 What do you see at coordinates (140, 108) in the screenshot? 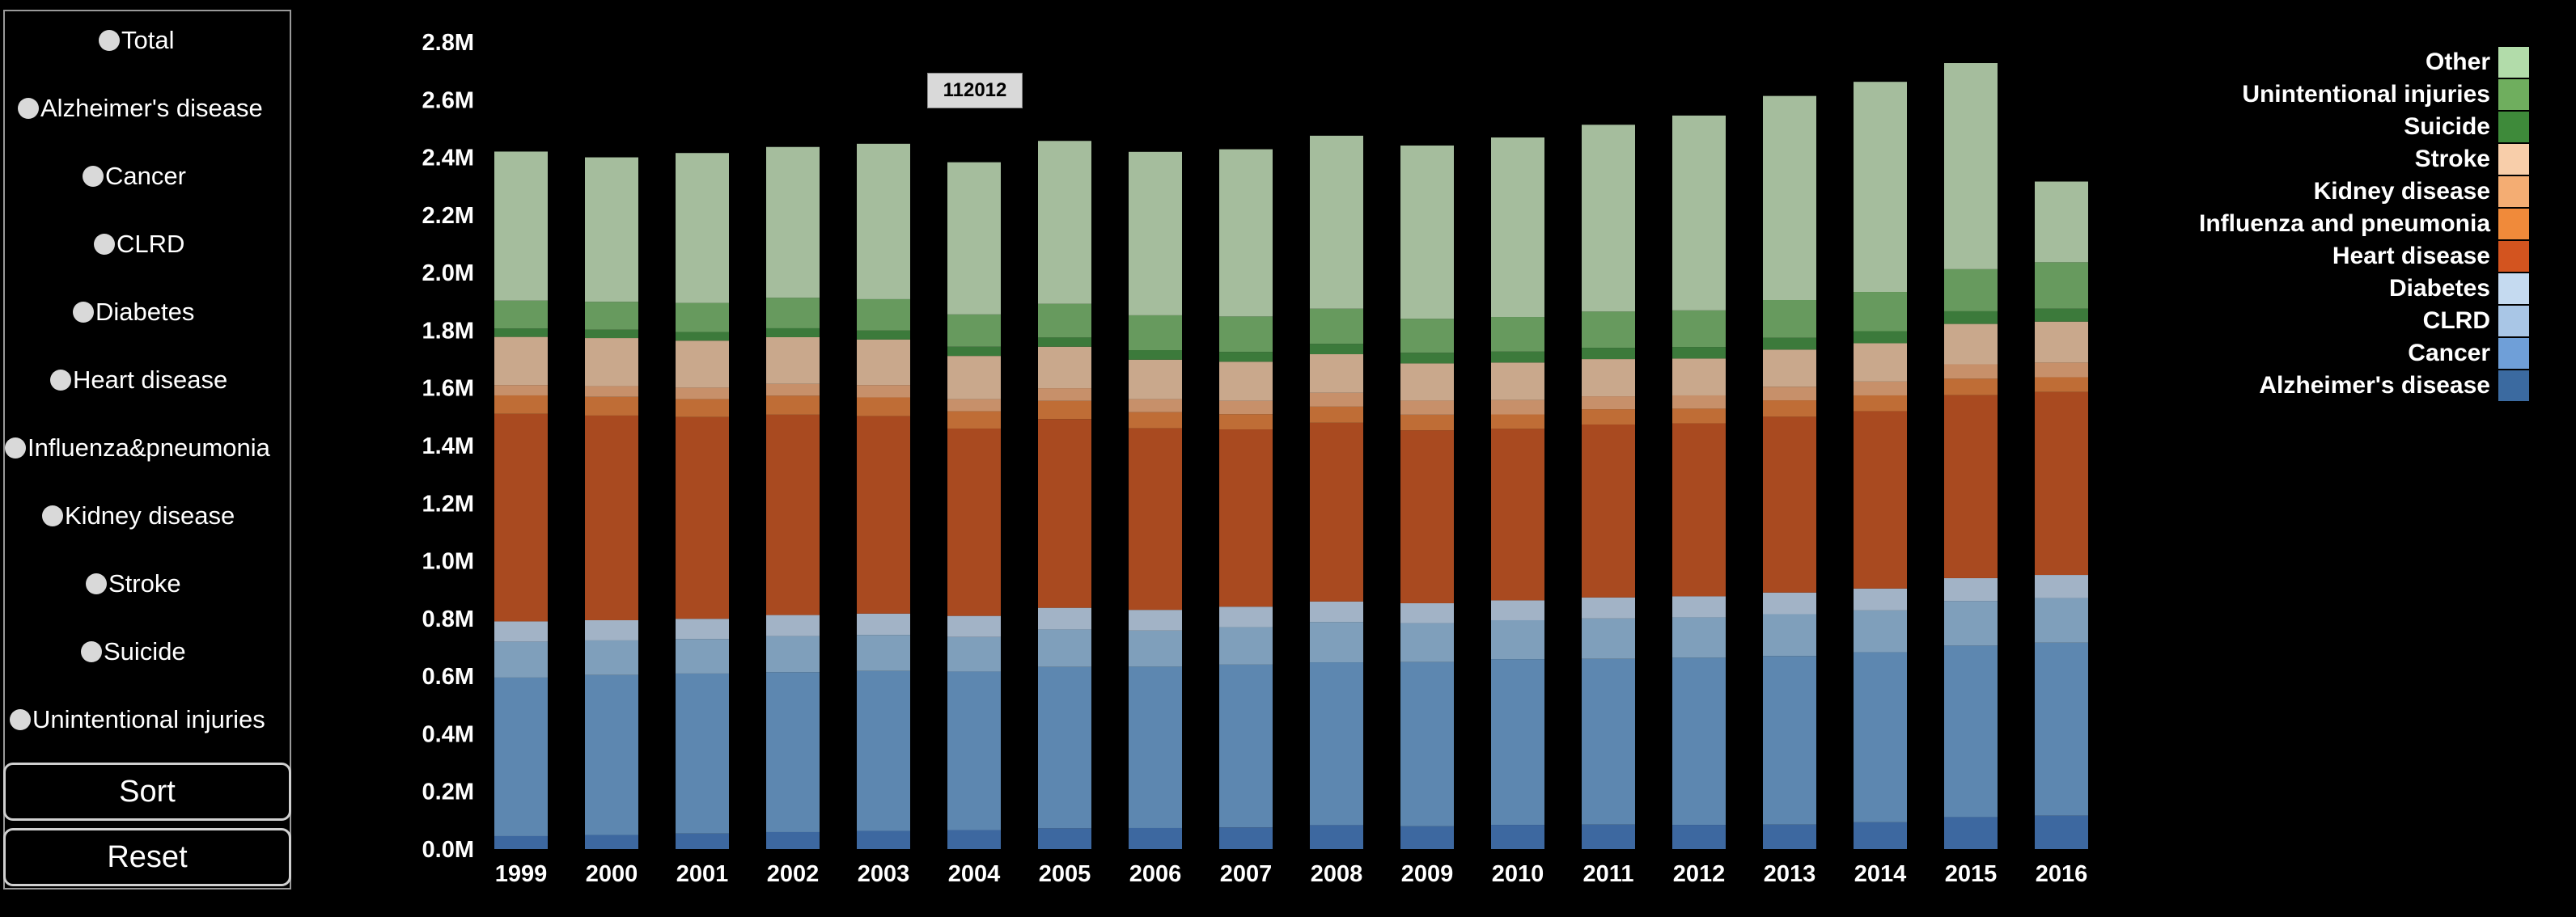
I see `radio-option: Alzheimer's disease` at bounding box center [140, 108].